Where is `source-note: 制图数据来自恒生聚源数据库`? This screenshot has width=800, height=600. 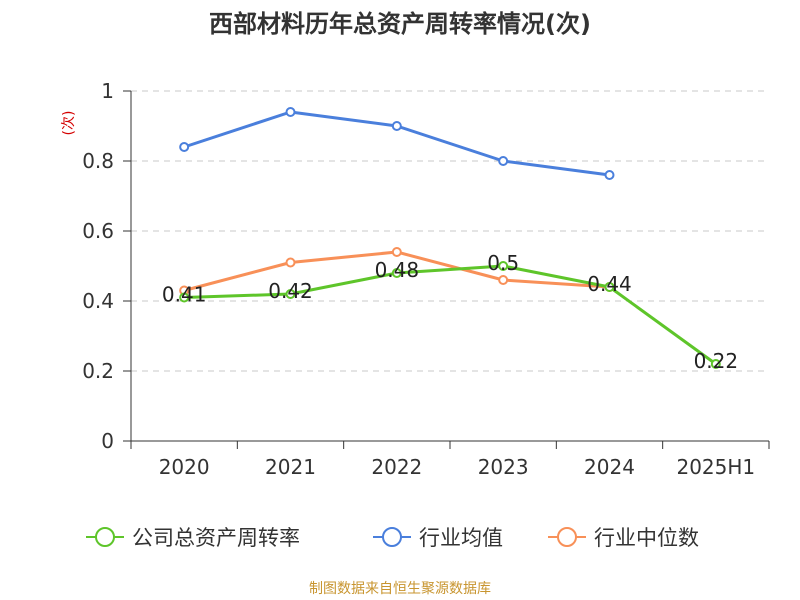
source-note: 制图数据来自恒生聚源数据库 is located at coordinates (400, 589).